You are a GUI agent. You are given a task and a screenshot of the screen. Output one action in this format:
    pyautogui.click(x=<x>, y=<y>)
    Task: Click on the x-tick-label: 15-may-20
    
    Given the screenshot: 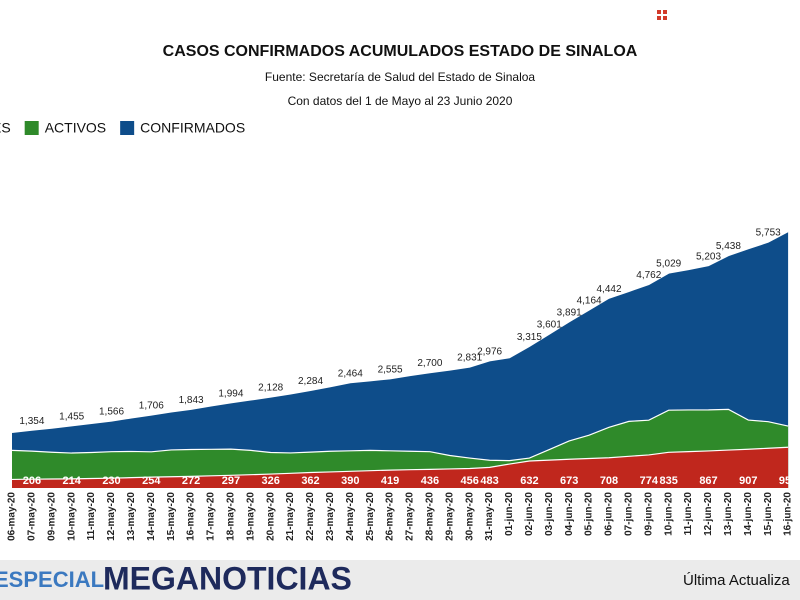 What is the action you would take?
    pyautogui.click(x=171, y=516)
    